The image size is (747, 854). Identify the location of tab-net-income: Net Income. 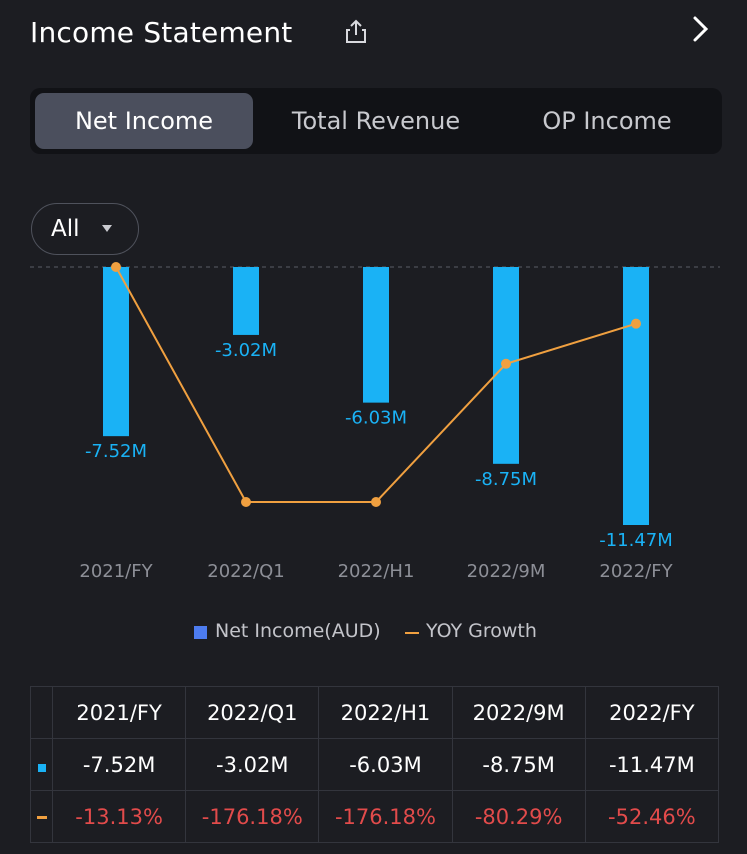
(144, 121).